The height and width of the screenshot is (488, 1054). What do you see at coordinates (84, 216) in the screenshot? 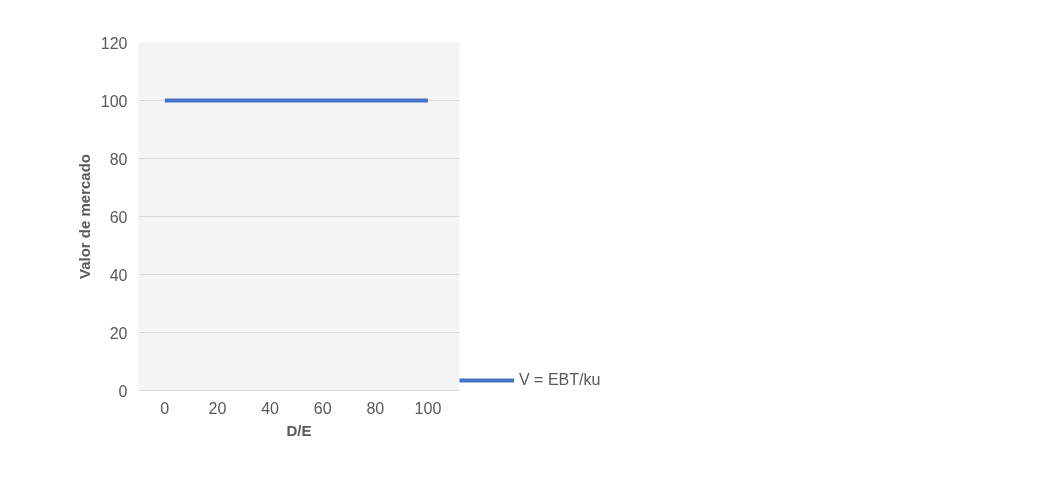
I see `y-axis-title: Valor de mercado` at bounding box center [84, 216].